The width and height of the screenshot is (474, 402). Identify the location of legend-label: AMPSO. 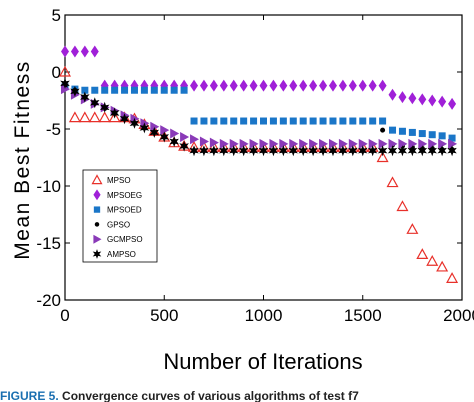
(121, 254).